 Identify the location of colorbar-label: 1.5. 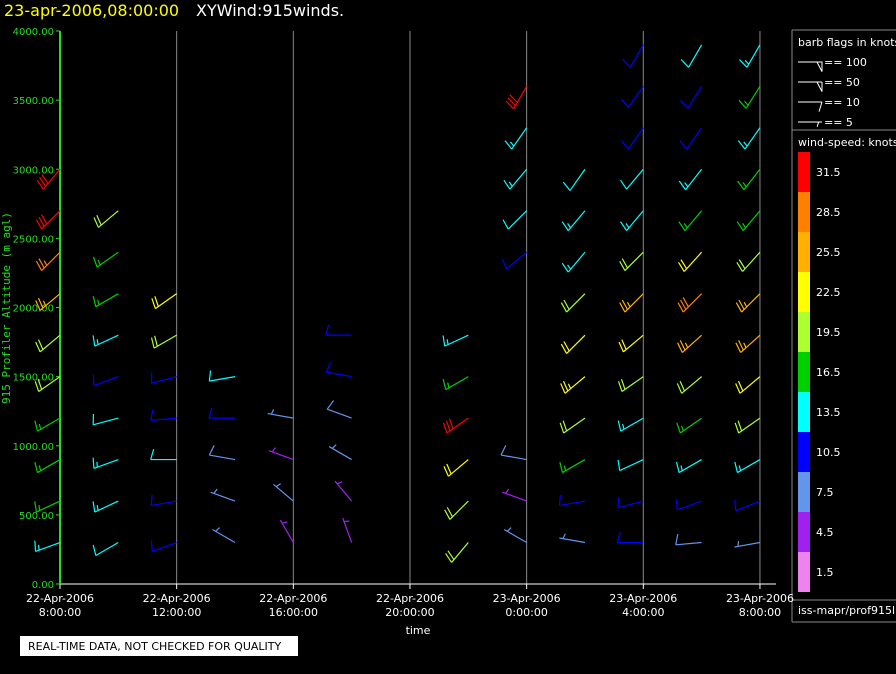
(825, 572).